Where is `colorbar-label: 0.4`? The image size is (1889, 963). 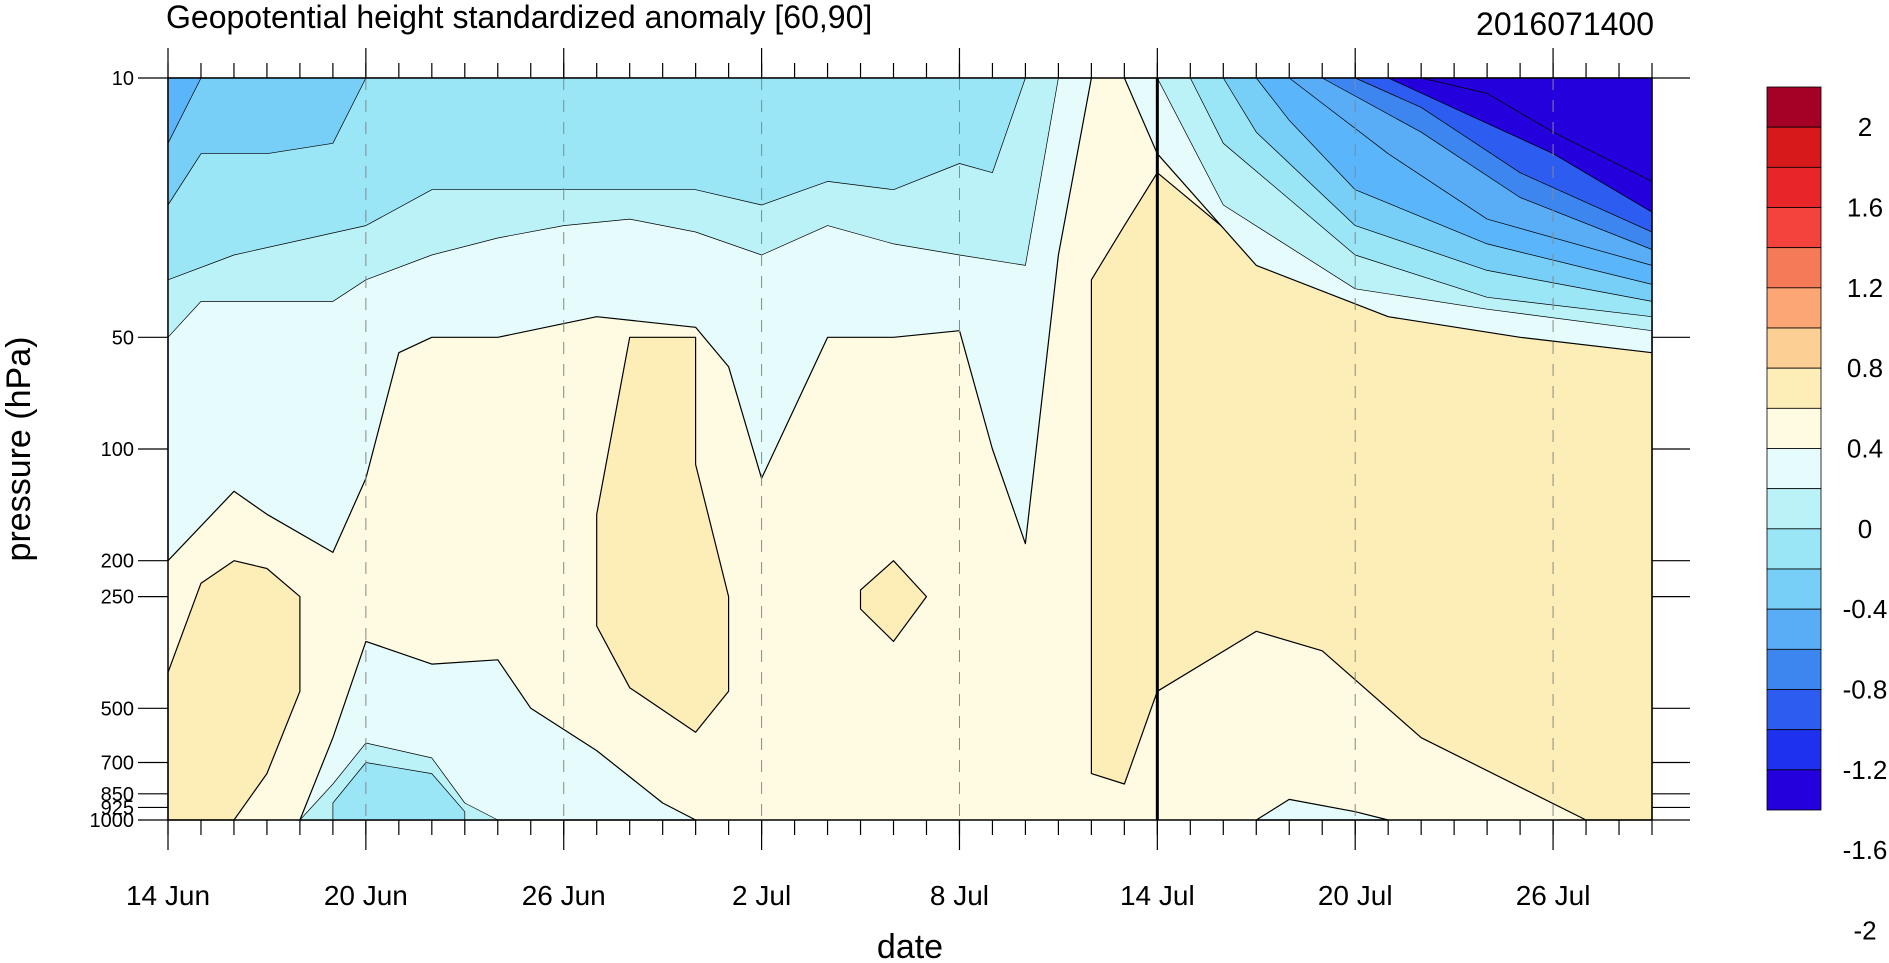 colorbar-label: 0.4 is located at coordinates (1865, 449).